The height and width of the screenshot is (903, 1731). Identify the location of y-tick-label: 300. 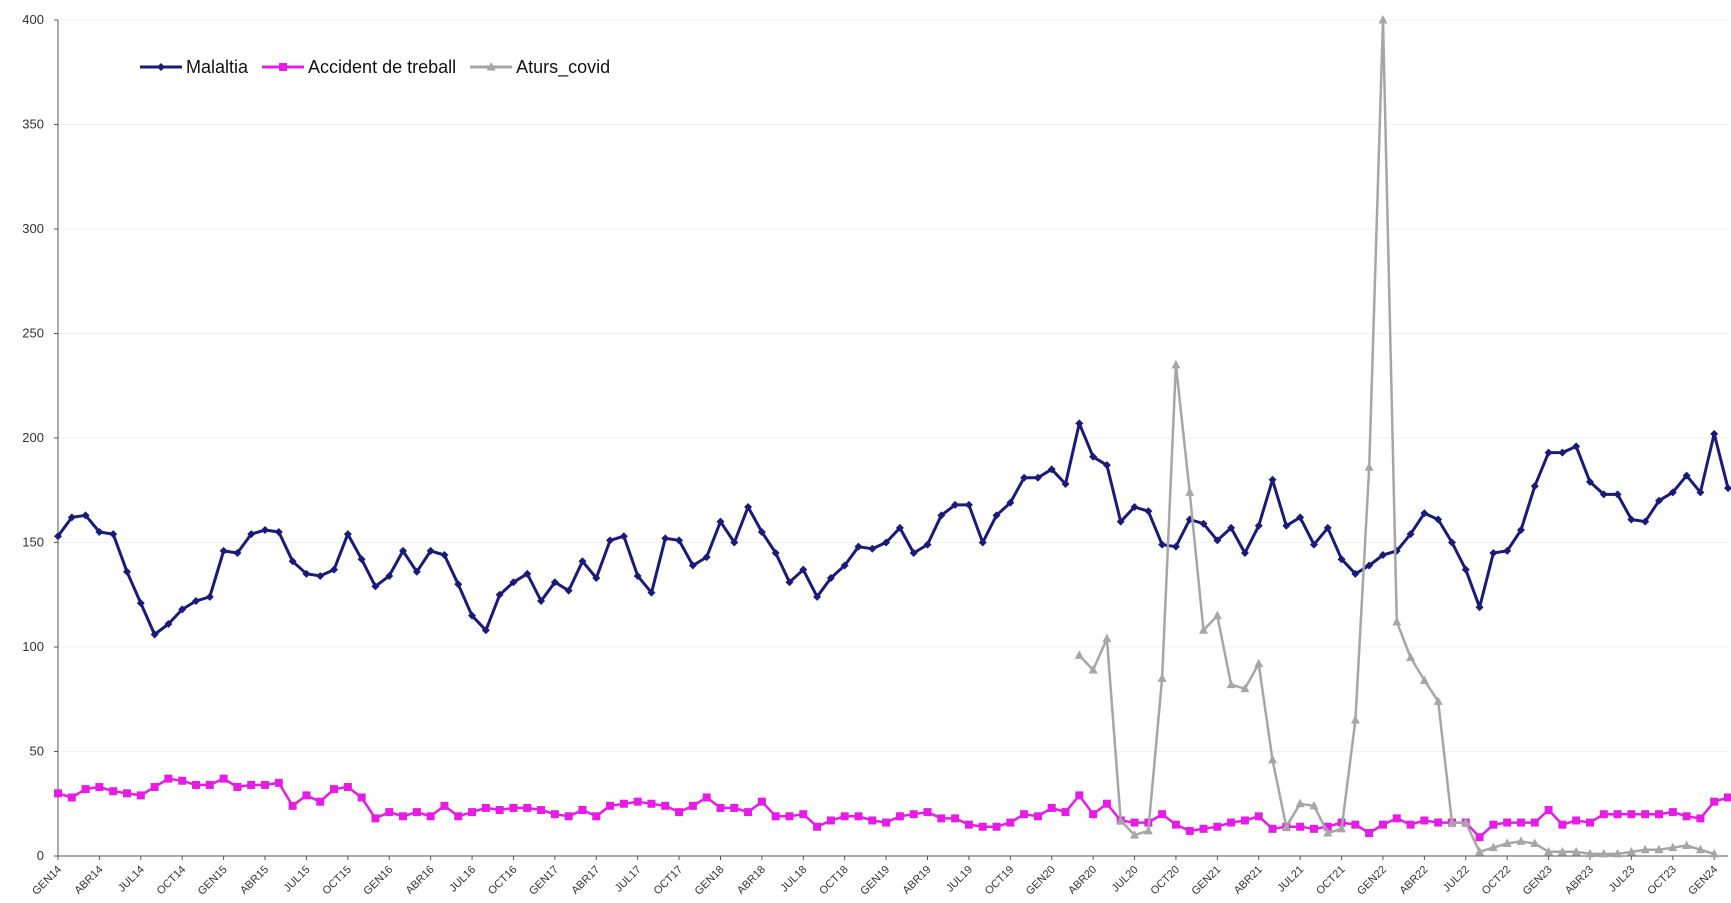
(33, 228).